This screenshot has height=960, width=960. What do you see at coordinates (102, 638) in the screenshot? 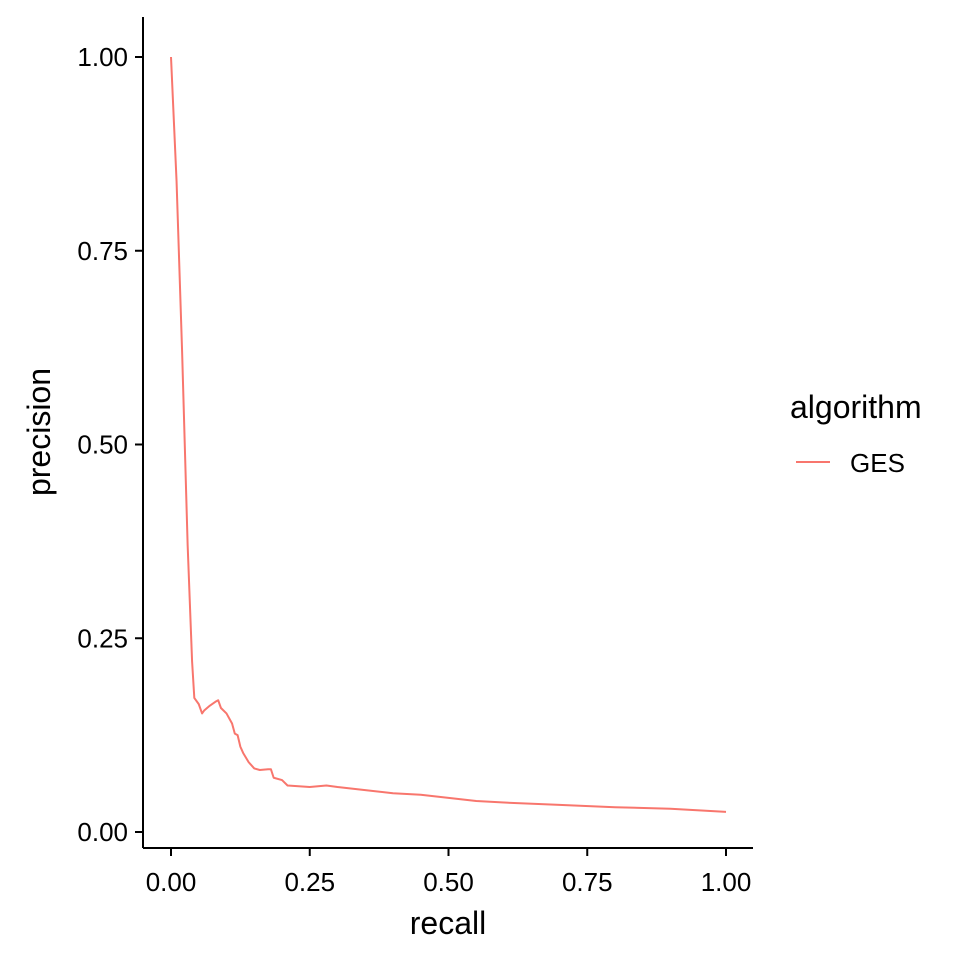
I see `y-tick-label: 0.25` at bounding box center [102, 638].